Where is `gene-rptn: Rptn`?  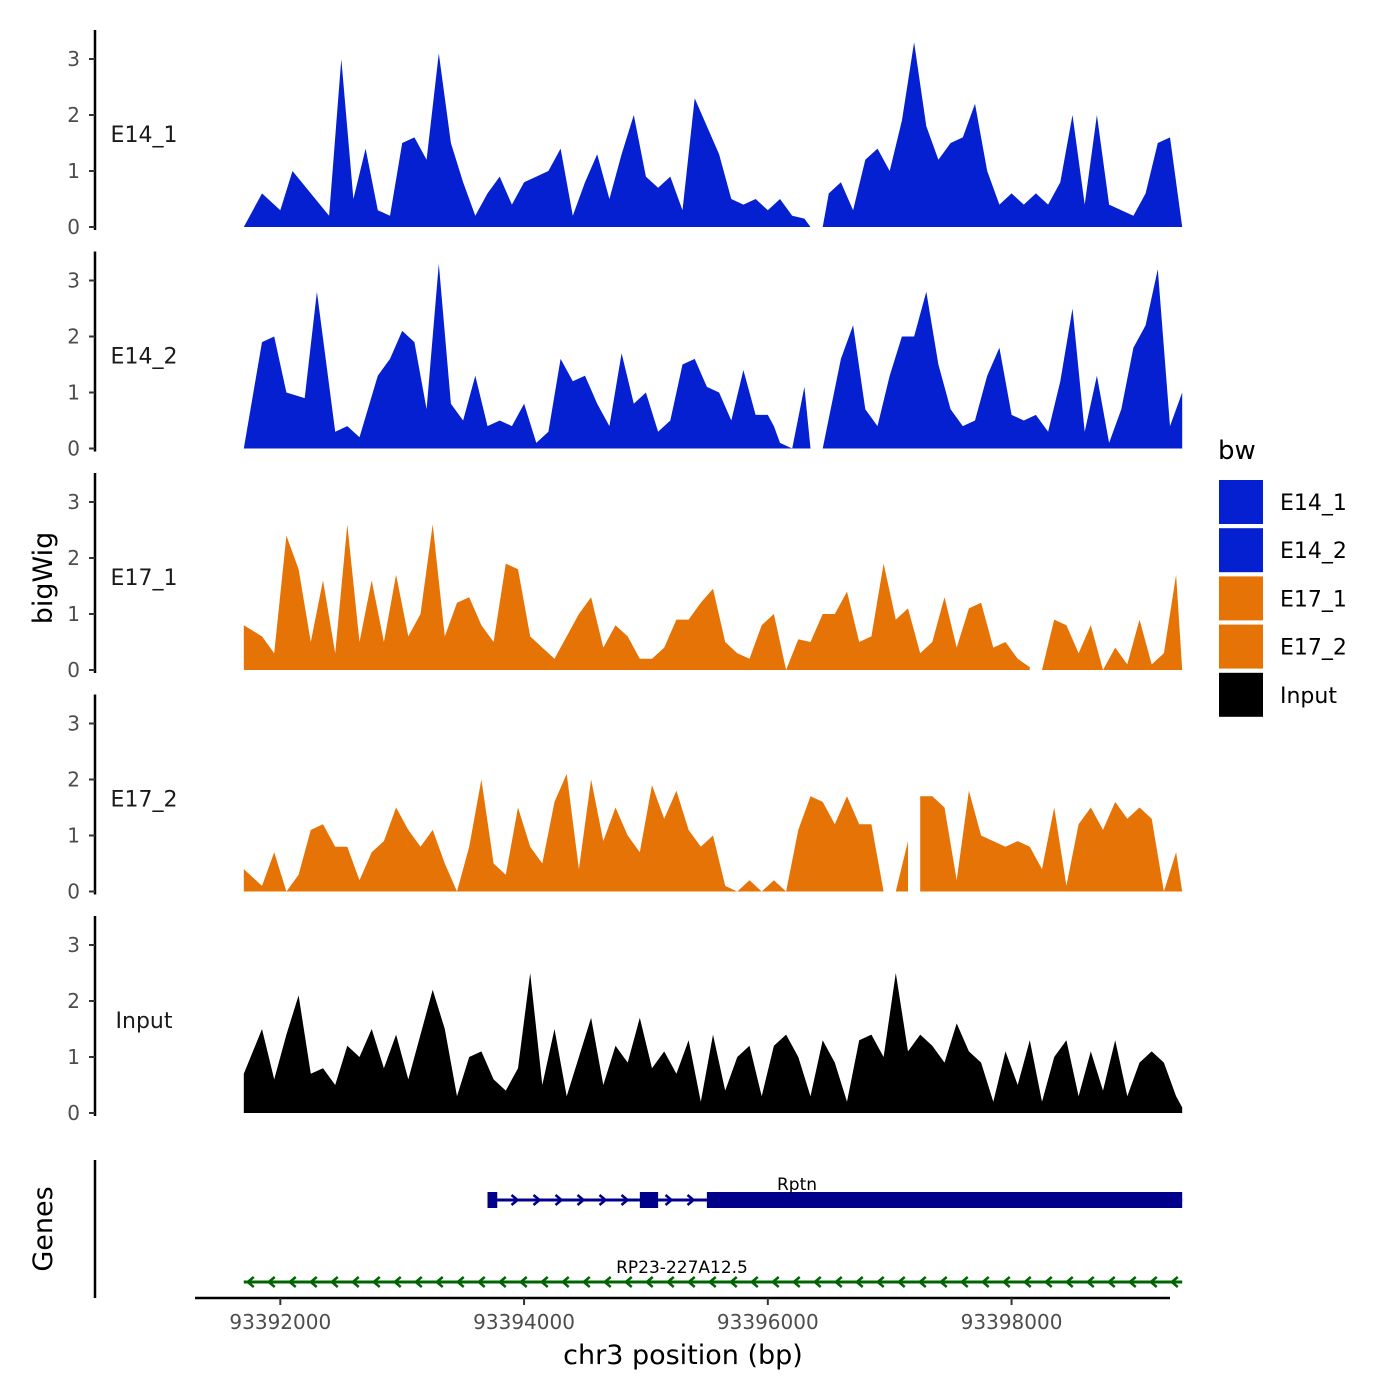
gene-rptn: Rptn is located at coordinates (835, 1191).